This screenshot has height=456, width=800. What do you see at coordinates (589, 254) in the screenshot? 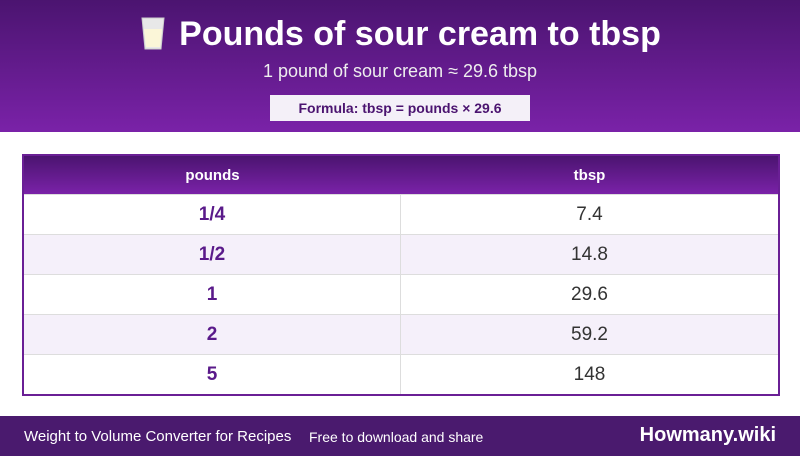
I see `cell: 14.8` at bounding box center [589, 254].